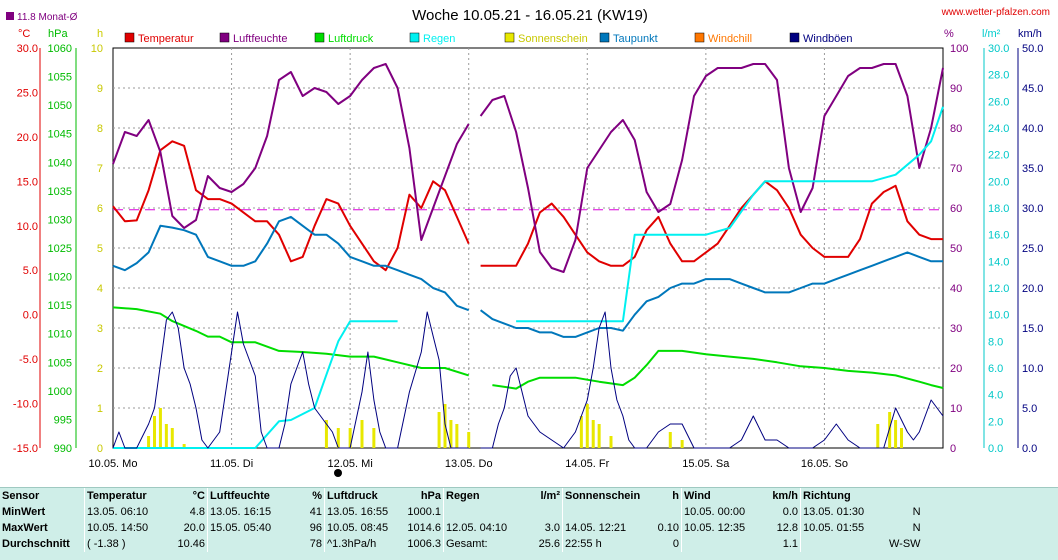 The image size is (1058, 560). Describe the element at coordinates (956, 409) in the screenshot. I see `hum-tick-label: 10` at that location.